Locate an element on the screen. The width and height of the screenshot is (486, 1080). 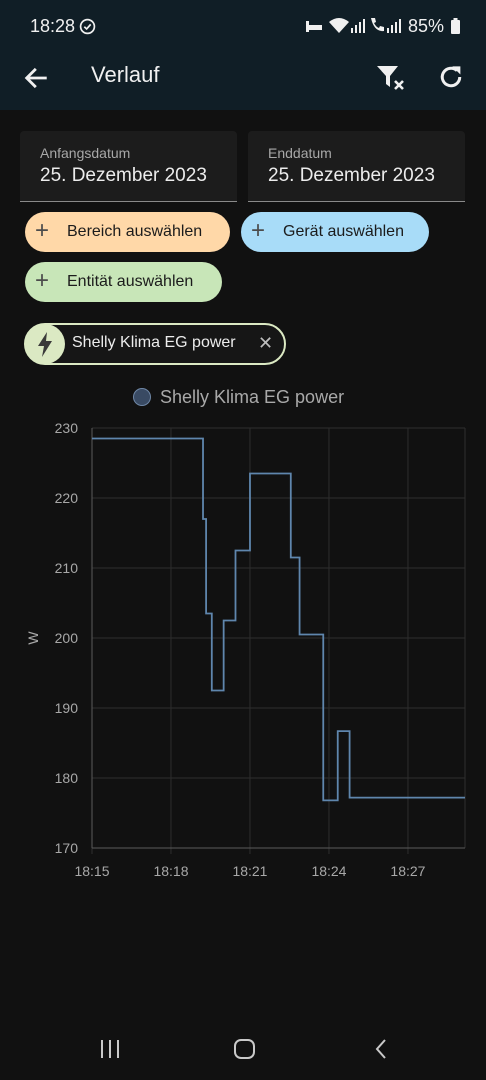
area-picker-button: + Bereich auswählen is located at coordinates (127, 232).